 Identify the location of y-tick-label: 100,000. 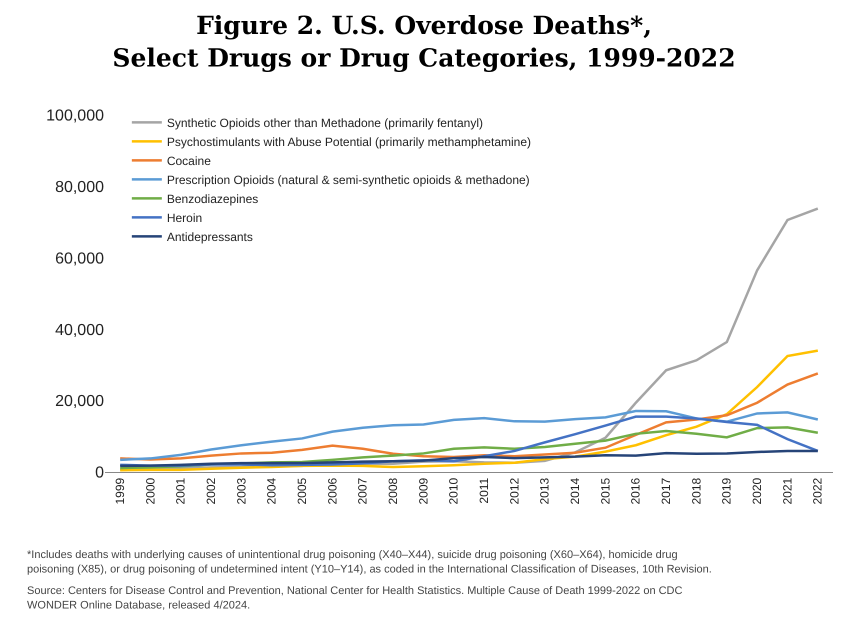
(75, 116).